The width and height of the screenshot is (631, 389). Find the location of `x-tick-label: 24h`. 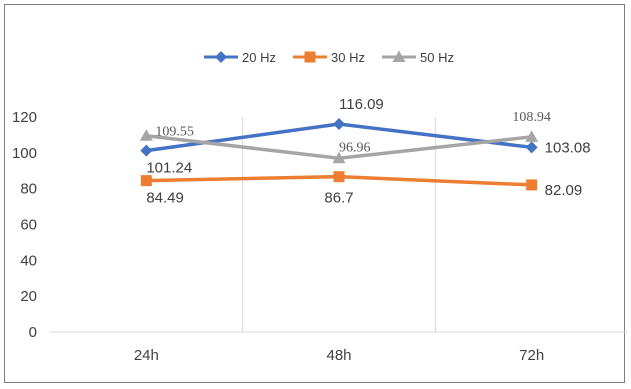

x-tick-label: 24h is located at coordinates (146, 355).